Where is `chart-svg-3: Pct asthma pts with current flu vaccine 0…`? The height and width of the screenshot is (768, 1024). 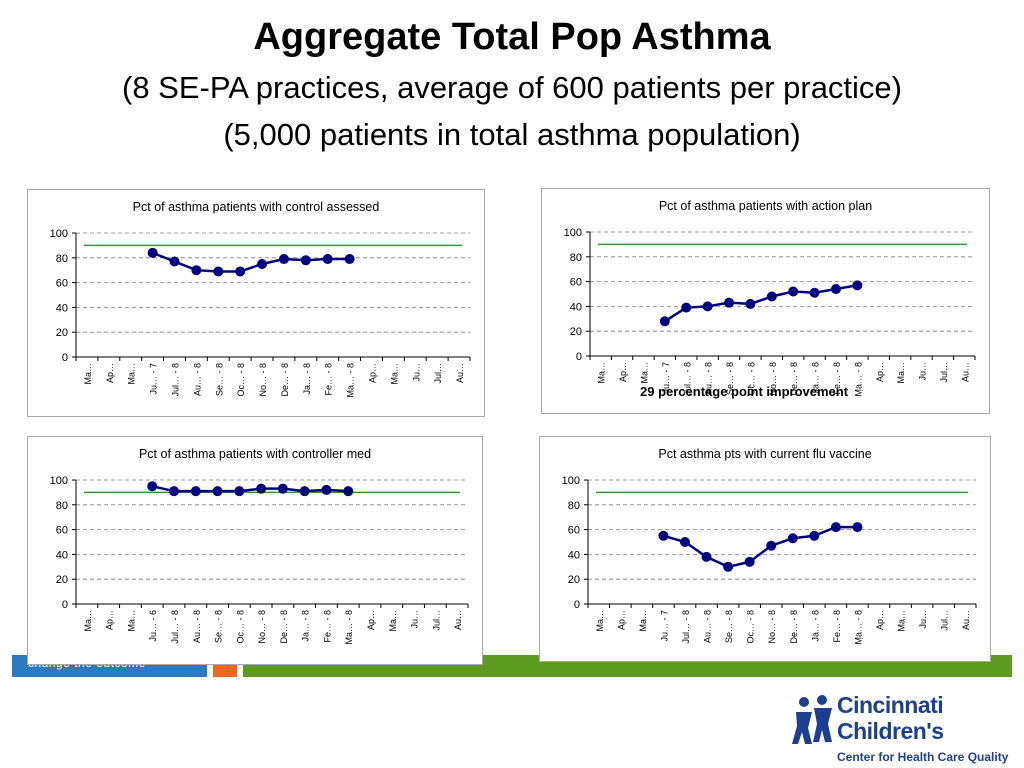 chart-svg-3: Pct asthma pts with current flu vaccine 0… is located at coordinates (769, 546).